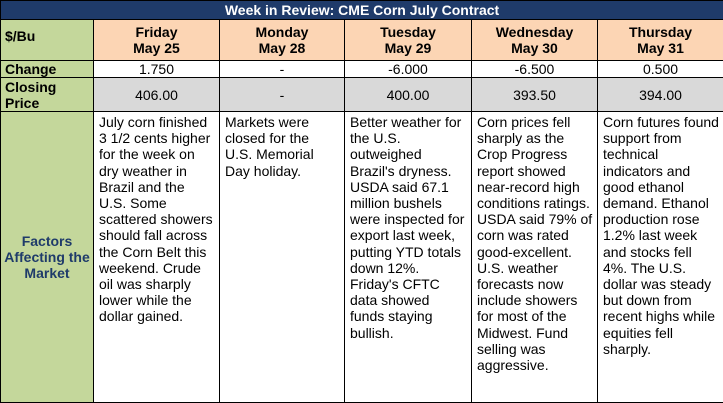 The image size is (723, 403). What do you see at coordinates (47, 257) in the screenshot?
I see `row-label-factors: Factors Affecting the Market` at bounding box center [47, 257].